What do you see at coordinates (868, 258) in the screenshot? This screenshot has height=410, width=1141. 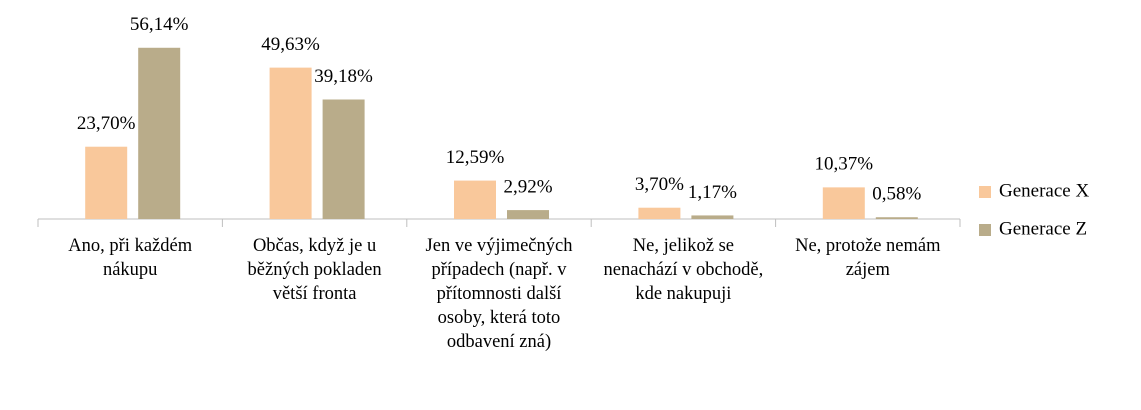 I see `x-tick-label: Ne, protože nemám zájem` at bounding box center [868, 258].